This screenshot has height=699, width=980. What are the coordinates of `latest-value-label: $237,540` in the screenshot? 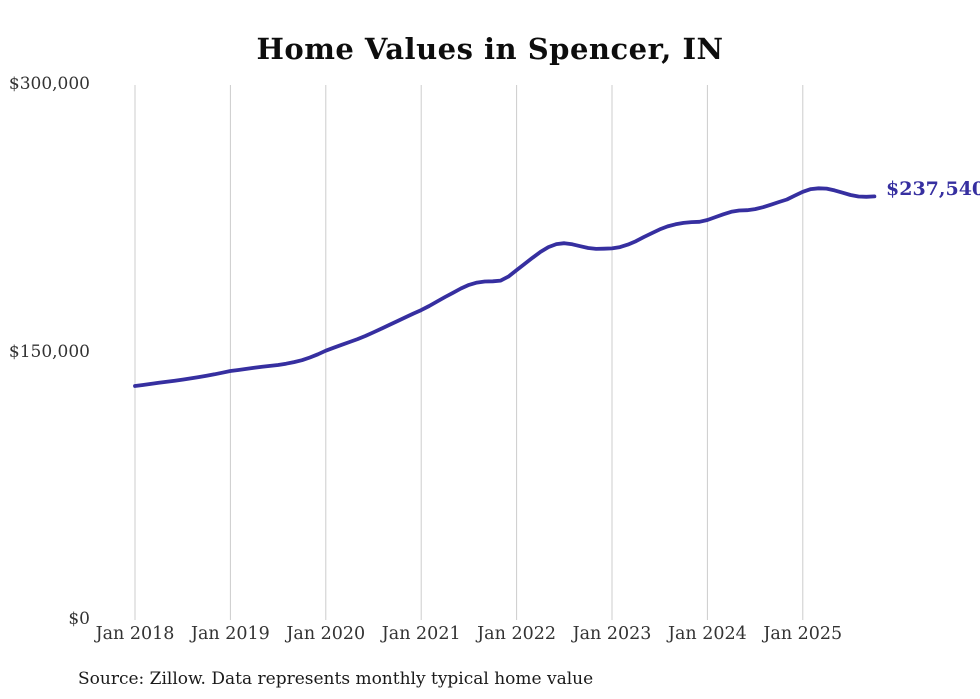 It's located at (933, 189).